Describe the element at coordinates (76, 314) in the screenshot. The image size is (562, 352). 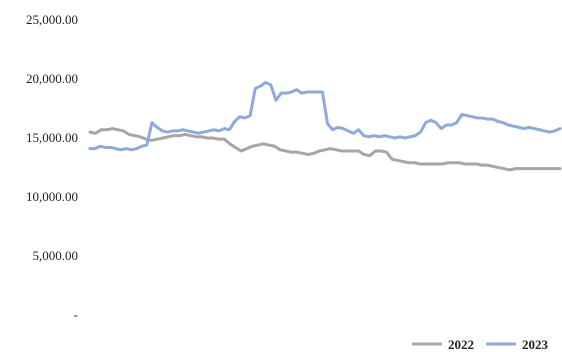
I see `y-tick-label: -` at that location.